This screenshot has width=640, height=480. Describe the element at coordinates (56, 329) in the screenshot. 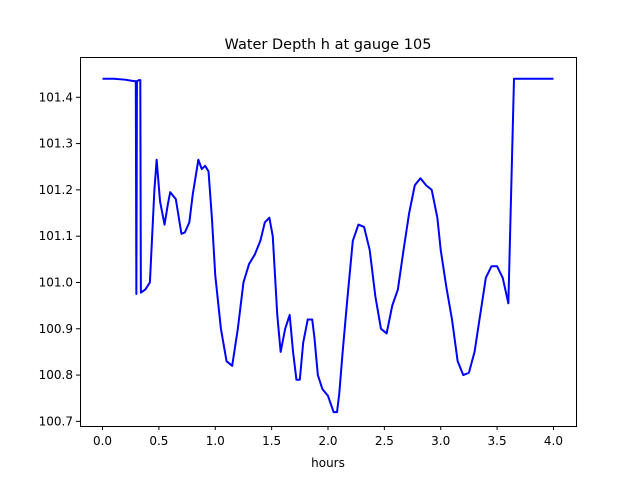

I see `y-tick-label: 100.9` at that location.